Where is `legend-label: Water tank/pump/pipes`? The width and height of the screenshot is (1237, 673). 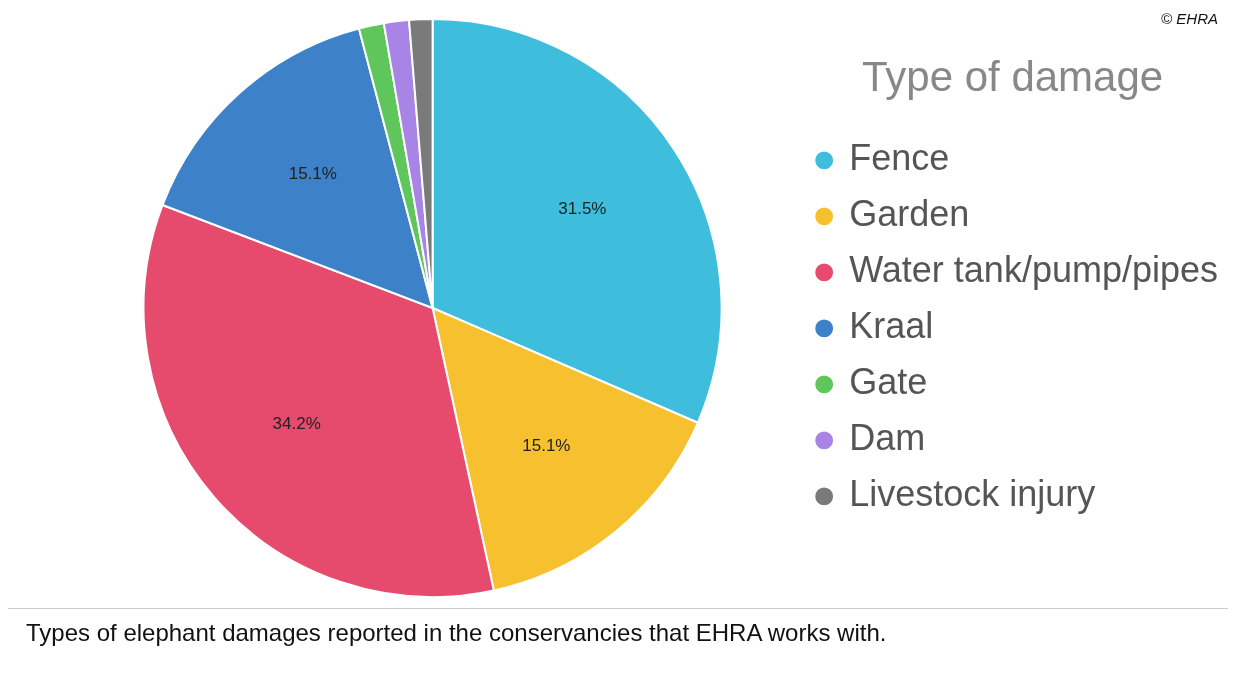
legend-label: Water tank/pump/pipes is located at coordinates (1033, 270).